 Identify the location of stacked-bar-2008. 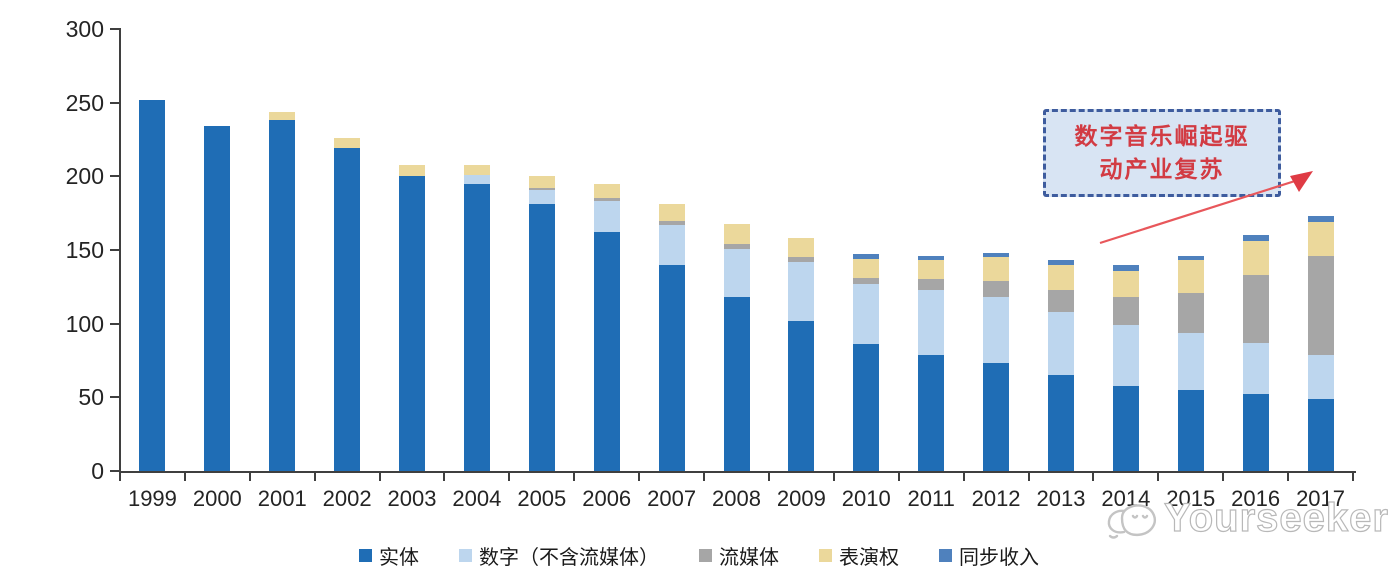
(736, 347).